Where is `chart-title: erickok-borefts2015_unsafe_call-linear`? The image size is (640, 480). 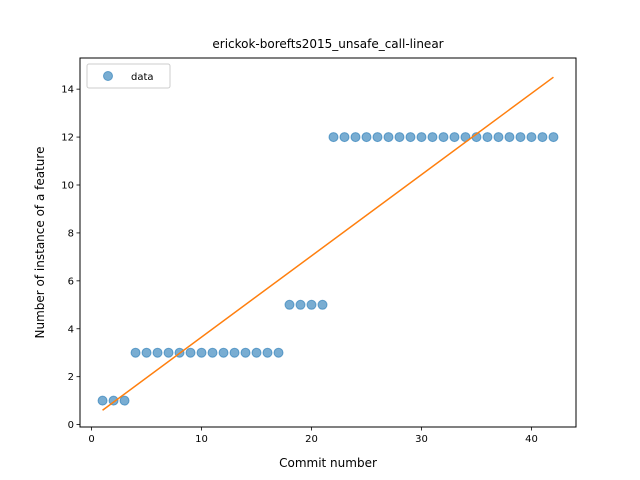 chart-title: erickok-borefts2015_unsafe_call-linear is located at coordinates (327, 44).